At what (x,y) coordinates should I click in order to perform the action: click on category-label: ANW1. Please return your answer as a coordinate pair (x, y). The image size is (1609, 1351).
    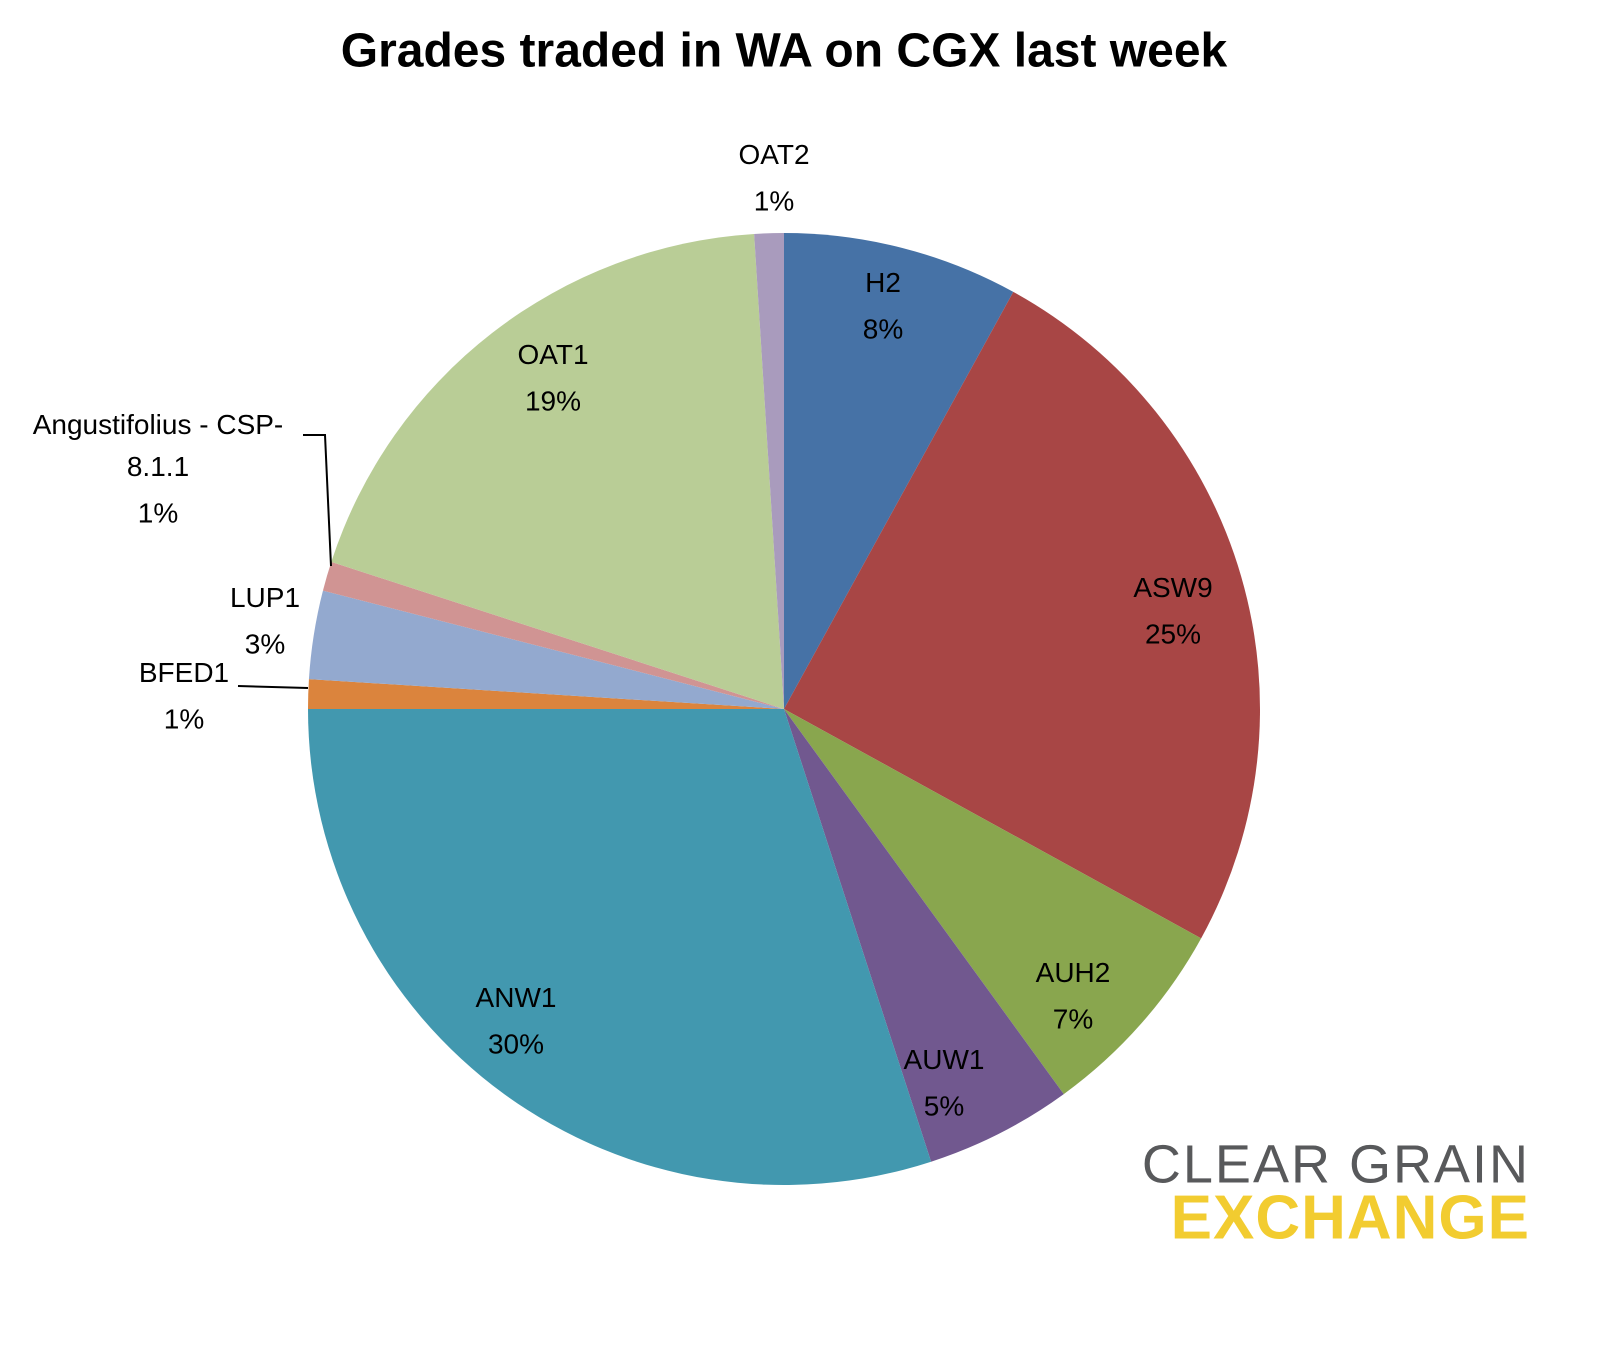
    Looking at the image, I should click on (516, 997).